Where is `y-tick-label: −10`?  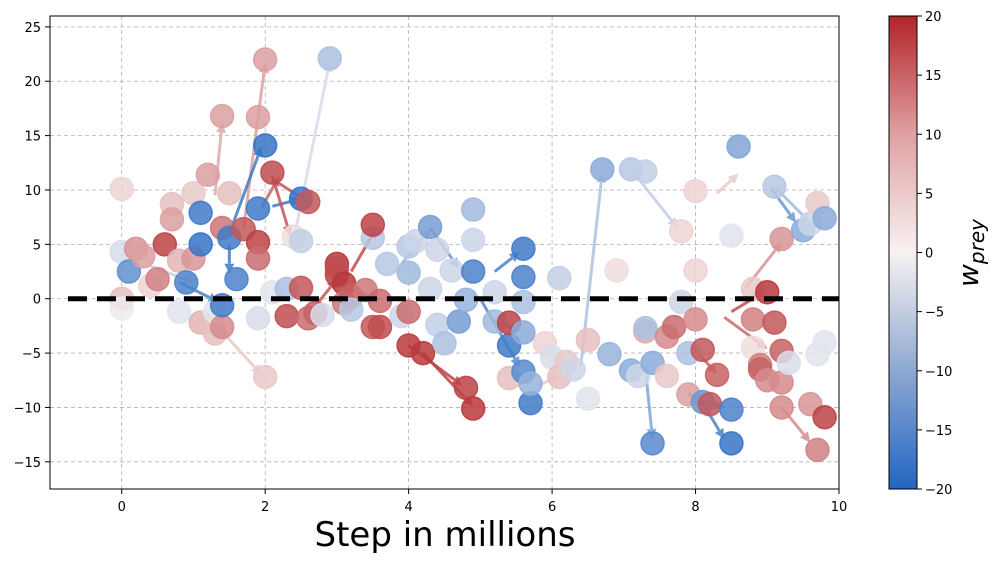 y-tick-label: −10 is located at coordinates (27, 408).